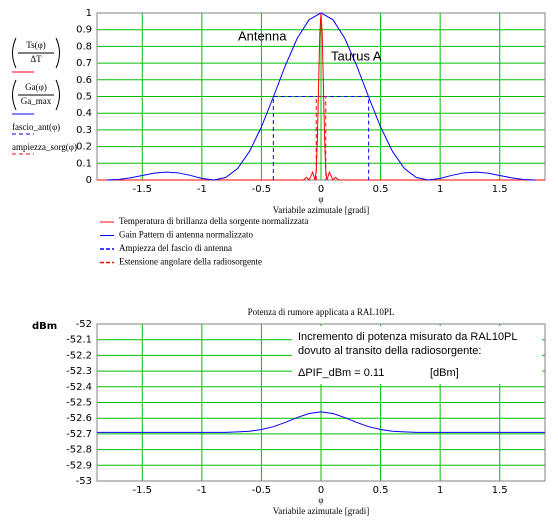 The height and width of the screenshot is (525, 558). What do you see at coordinates (84, 46) in the screenshot?
I see `y-tick-label: 0.8` at bounding box center [84, 46].